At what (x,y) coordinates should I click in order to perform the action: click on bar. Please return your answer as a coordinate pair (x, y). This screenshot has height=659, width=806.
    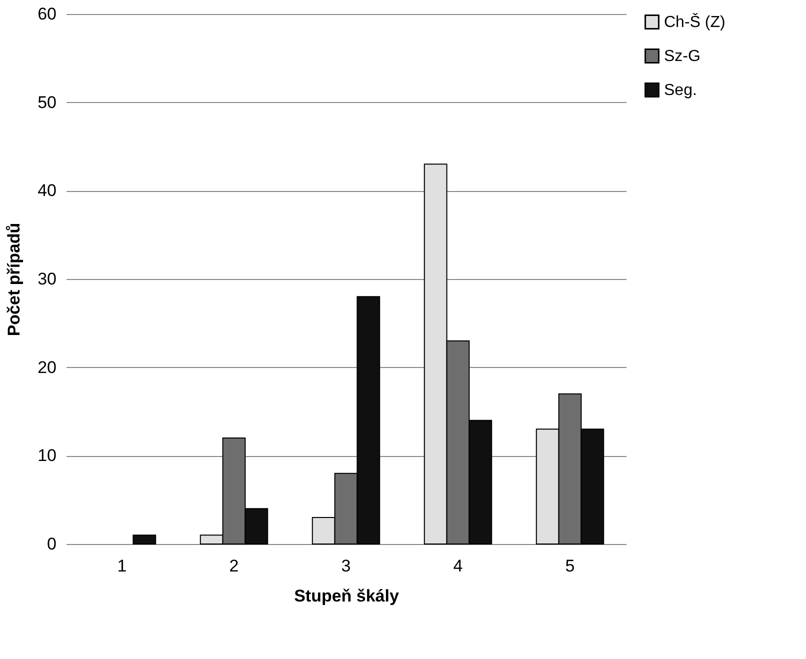
    Looking at the image, I should click on (144, 539).